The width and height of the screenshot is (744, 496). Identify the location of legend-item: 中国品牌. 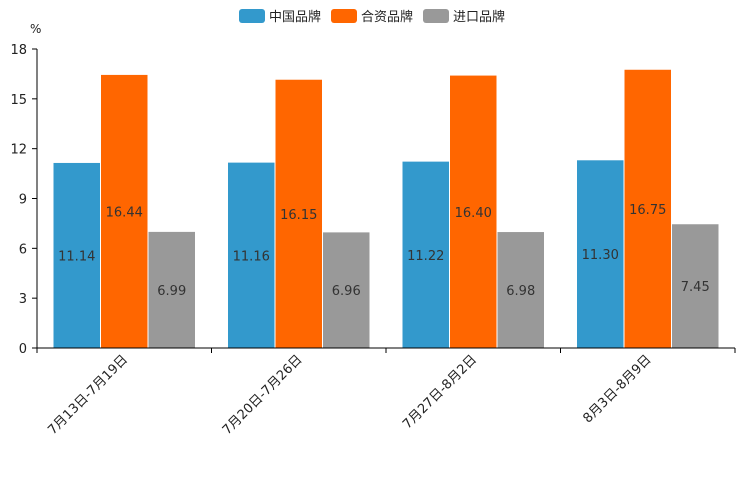
(280, 17).